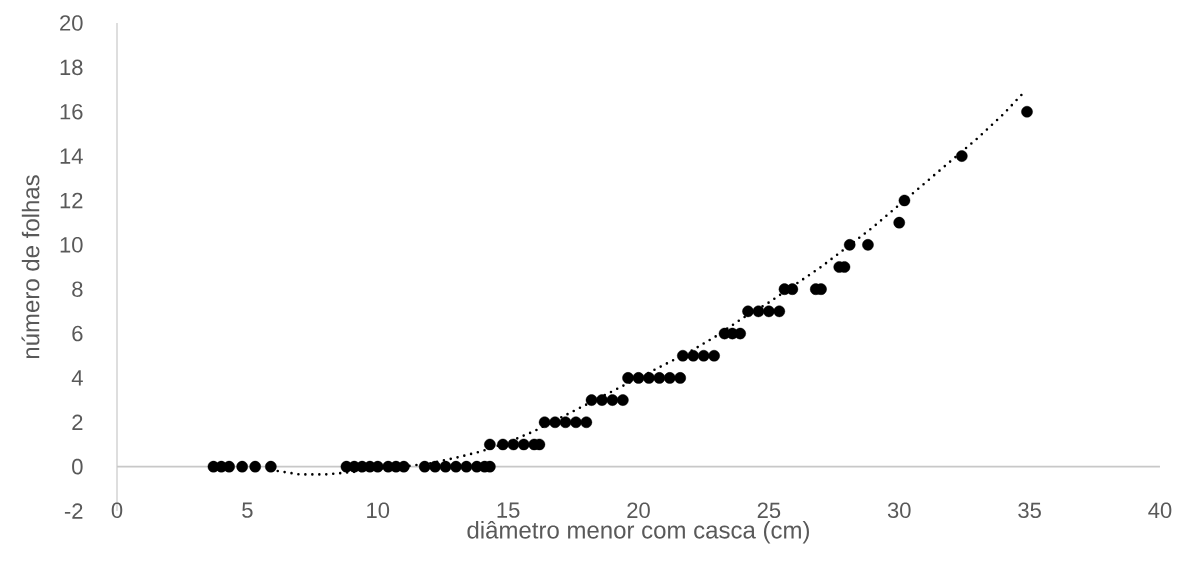  What do you see at coordinates (77, 422) in the screenshot?
I see `y-tick-label: 2` at bounding box center [77, 422].